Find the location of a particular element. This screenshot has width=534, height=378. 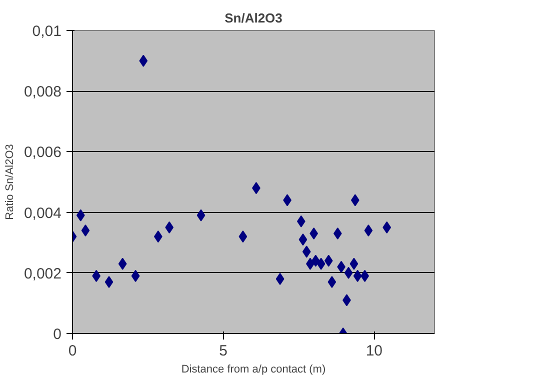

y-tick-label: 0,002 is located at coordinates (43, 273).